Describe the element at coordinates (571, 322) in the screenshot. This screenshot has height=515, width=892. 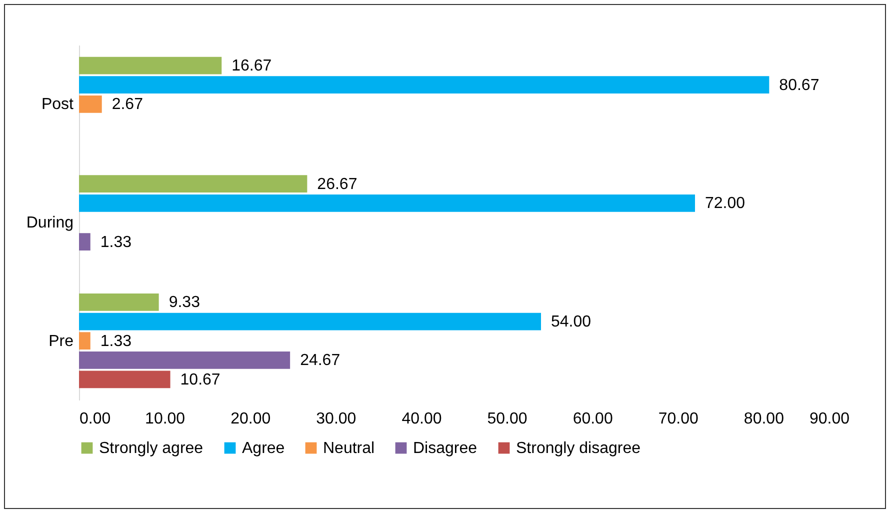
I see `data-label: 54.00` at that location.